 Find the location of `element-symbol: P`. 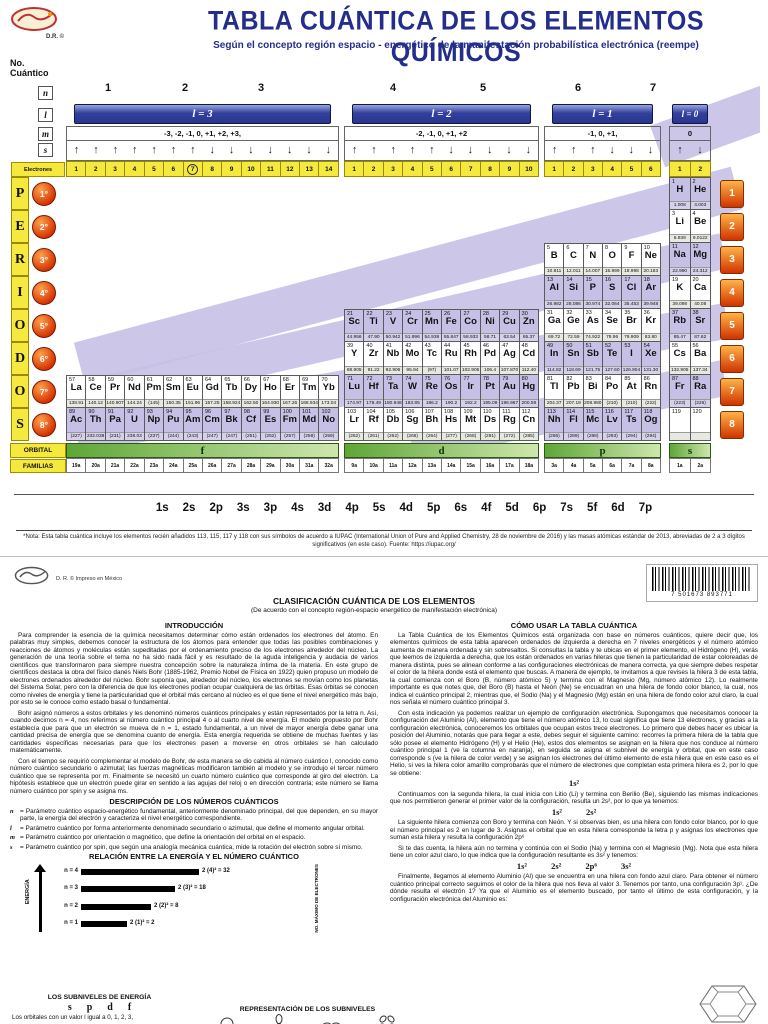

element-symbol: P is located at coordinates (592, 287).